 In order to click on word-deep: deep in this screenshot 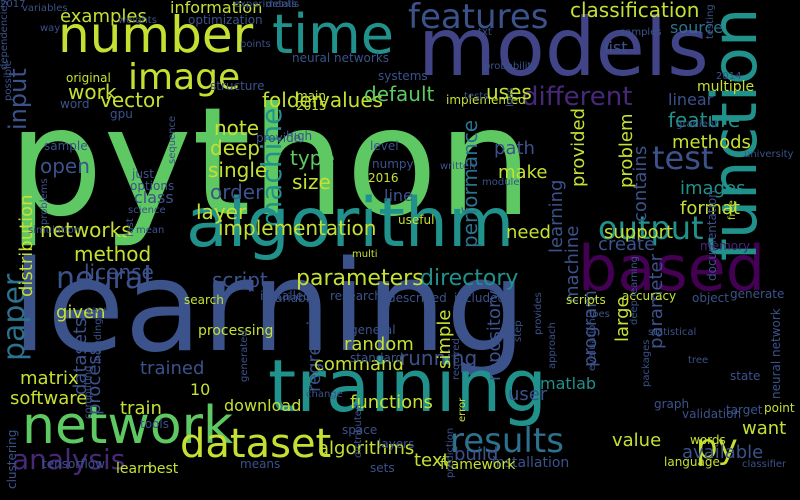, I will do `click(235, 148)`.